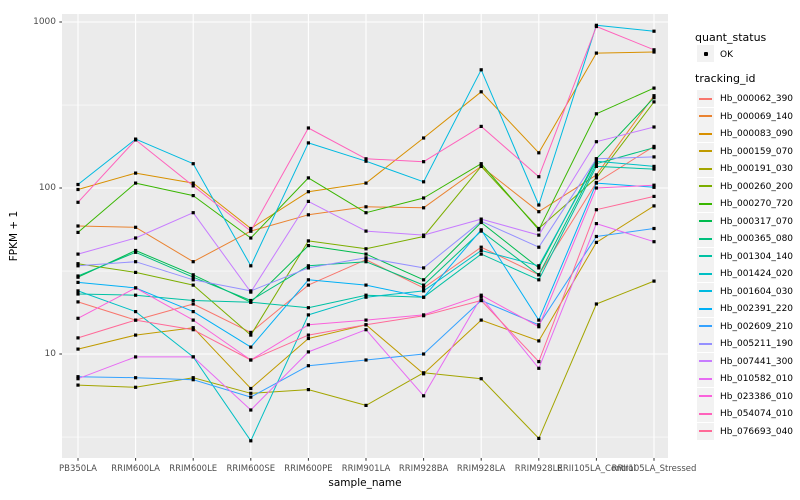 This screenshot has height=500, width=800. What do you see at coordinates (135, 469) in the screenshot?
I see `x-tick-label: RRIM600LA` at bounding box center [135, 469].